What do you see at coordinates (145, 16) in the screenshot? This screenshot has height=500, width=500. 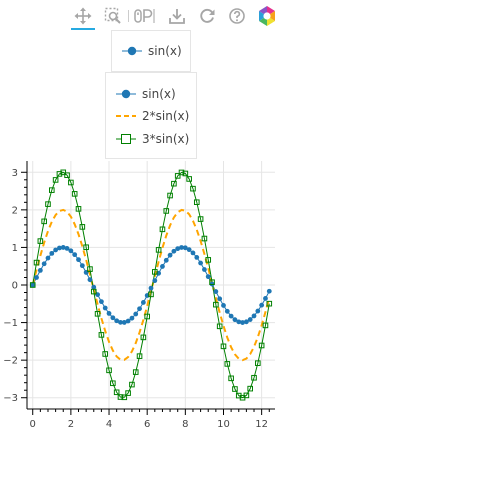 I see `wheel-zoom-tool-button` at bounding box center [145, 16].